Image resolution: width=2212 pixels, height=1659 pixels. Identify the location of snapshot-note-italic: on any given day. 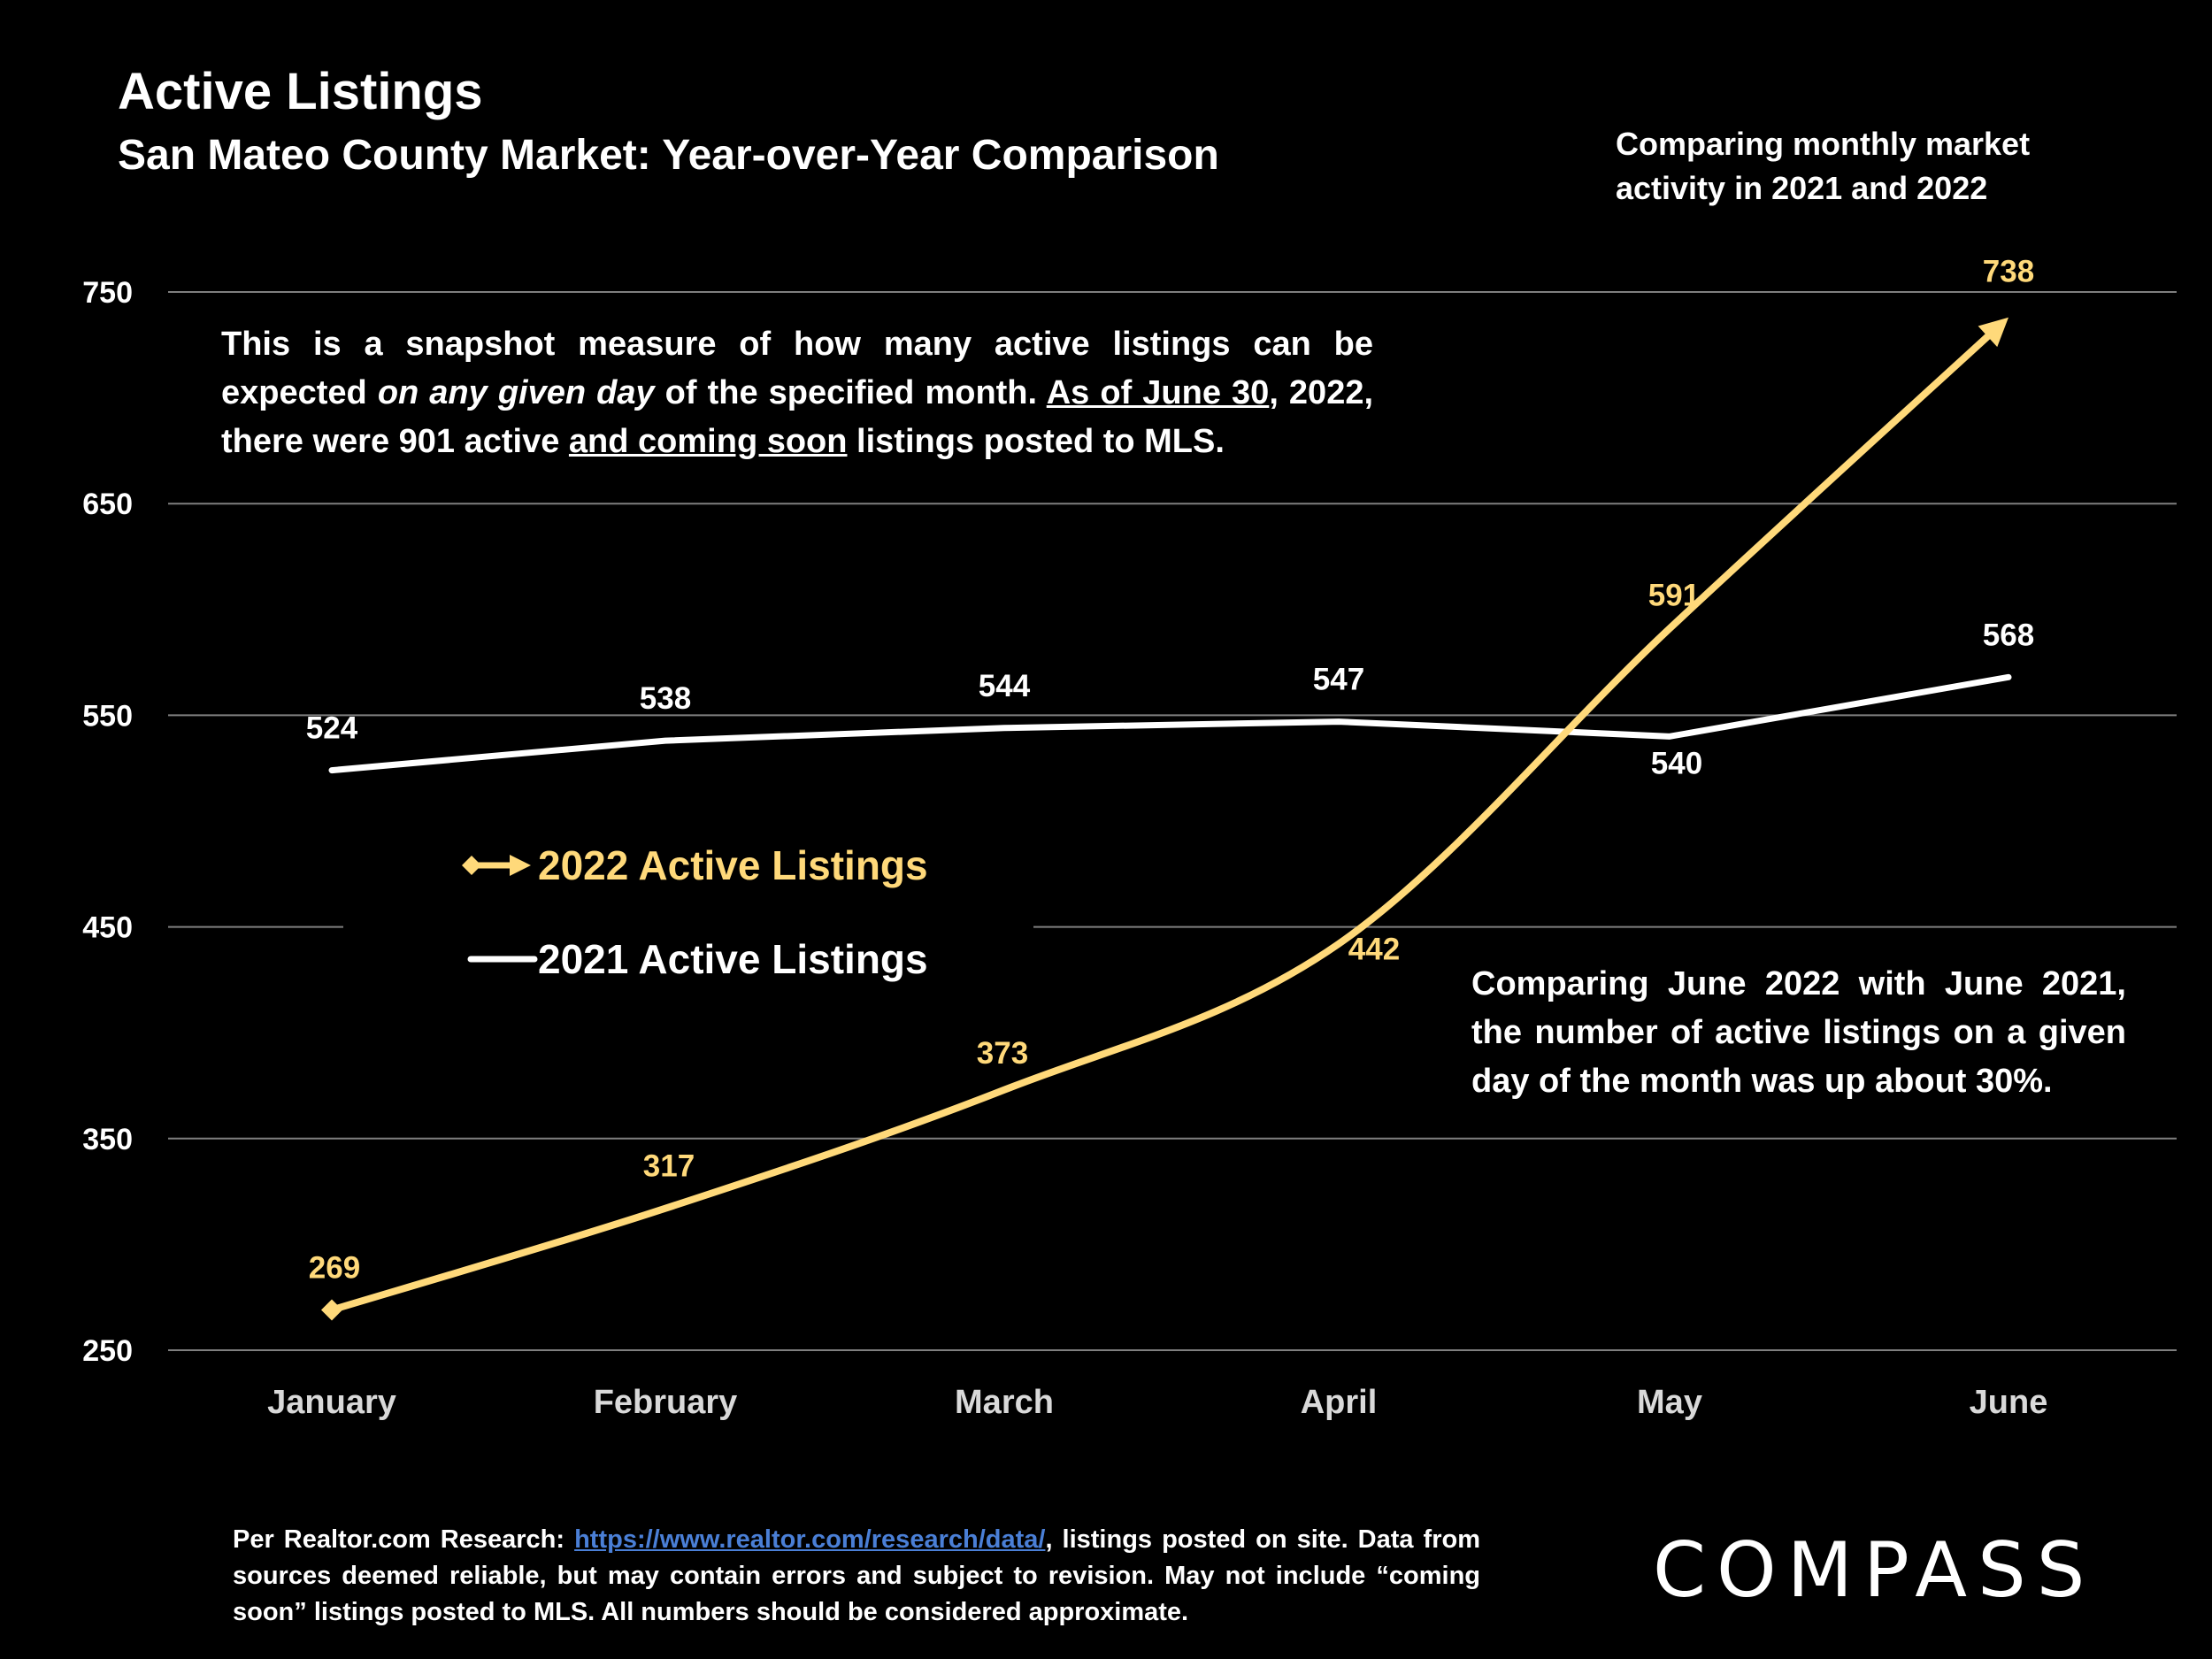
(516, 393).